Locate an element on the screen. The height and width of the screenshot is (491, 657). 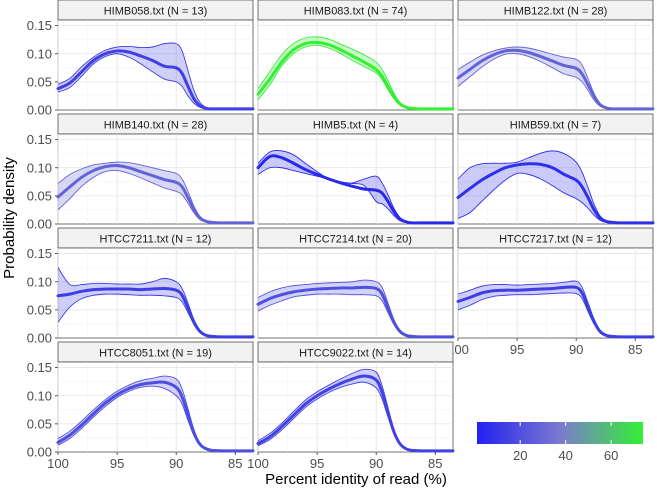
facet-panel: HIMB083.txt (N = 74) is located at coordinates (355, 55).